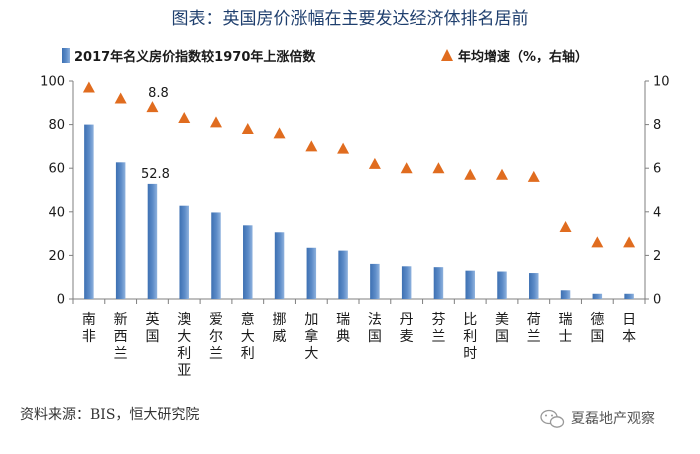  I want to click on chart-title: 图表：英国房价涨幅在主要发达经济体排名居前, so click(350, 19).